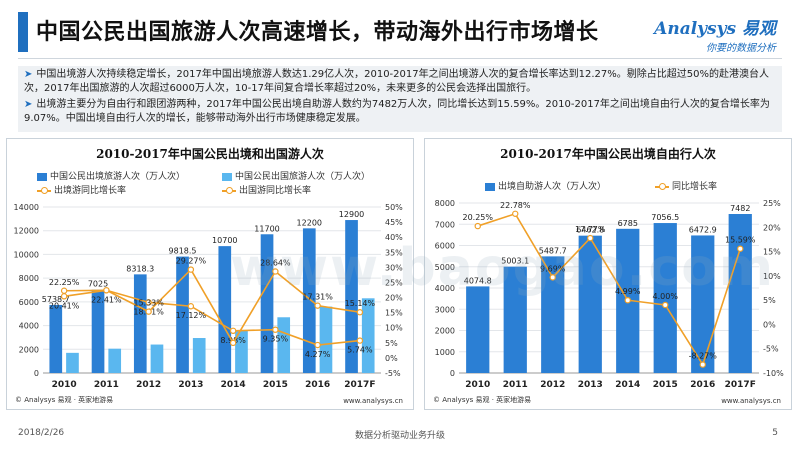 This screenshot has width=800, height=450. What do you see at coordinates (360, 350) in the screenshot?
I see `line-value-label: 5.74%` at bounding box center [360, 350].